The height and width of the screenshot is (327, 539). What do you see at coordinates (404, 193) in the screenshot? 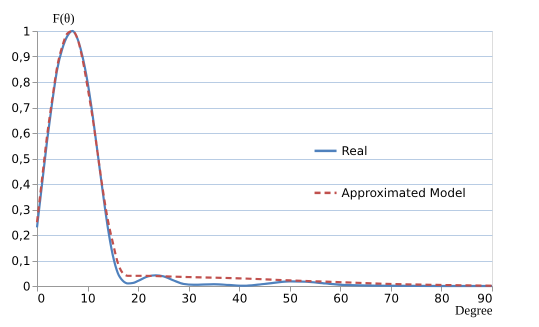
I see `legend-label: Approximated Model` at bounding box center [404, 193].